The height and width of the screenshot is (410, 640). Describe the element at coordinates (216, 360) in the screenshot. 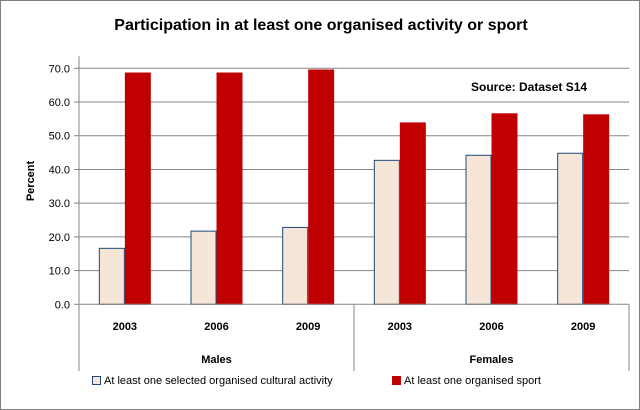

I see `group-label: Males` at that location.